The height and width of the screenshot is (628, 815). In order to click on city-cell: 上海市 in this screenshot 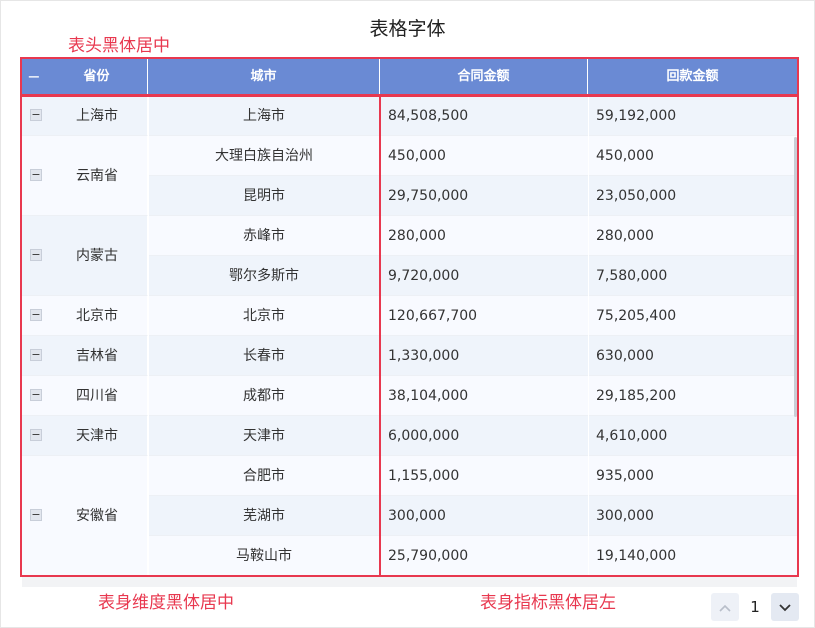, I will do `click(264, 116)`.